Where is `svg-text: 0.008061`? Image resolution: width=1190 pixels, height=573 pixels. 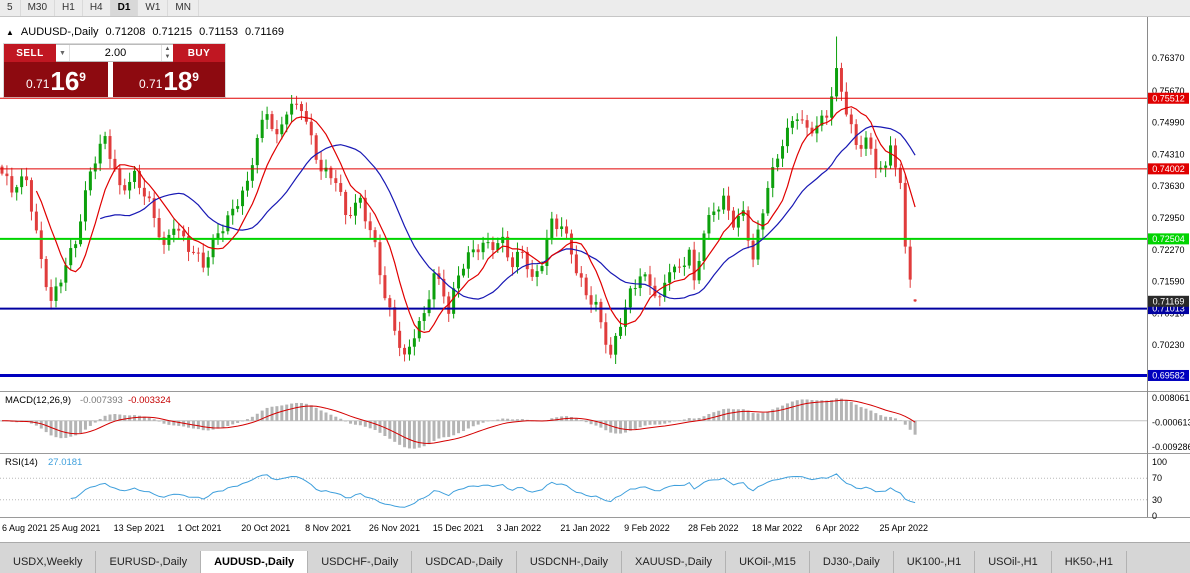 svg-text: 0.008061 is located at coordinates (1171, 398).